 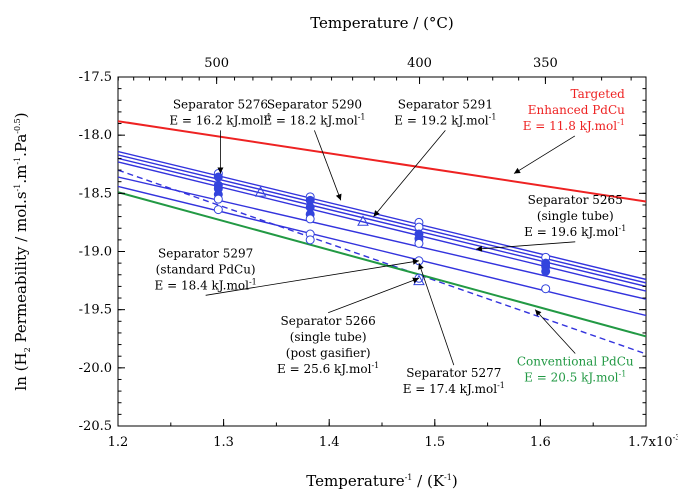 I want to click on x-axis-title-text: Temperature, so click(x=355, y=481).